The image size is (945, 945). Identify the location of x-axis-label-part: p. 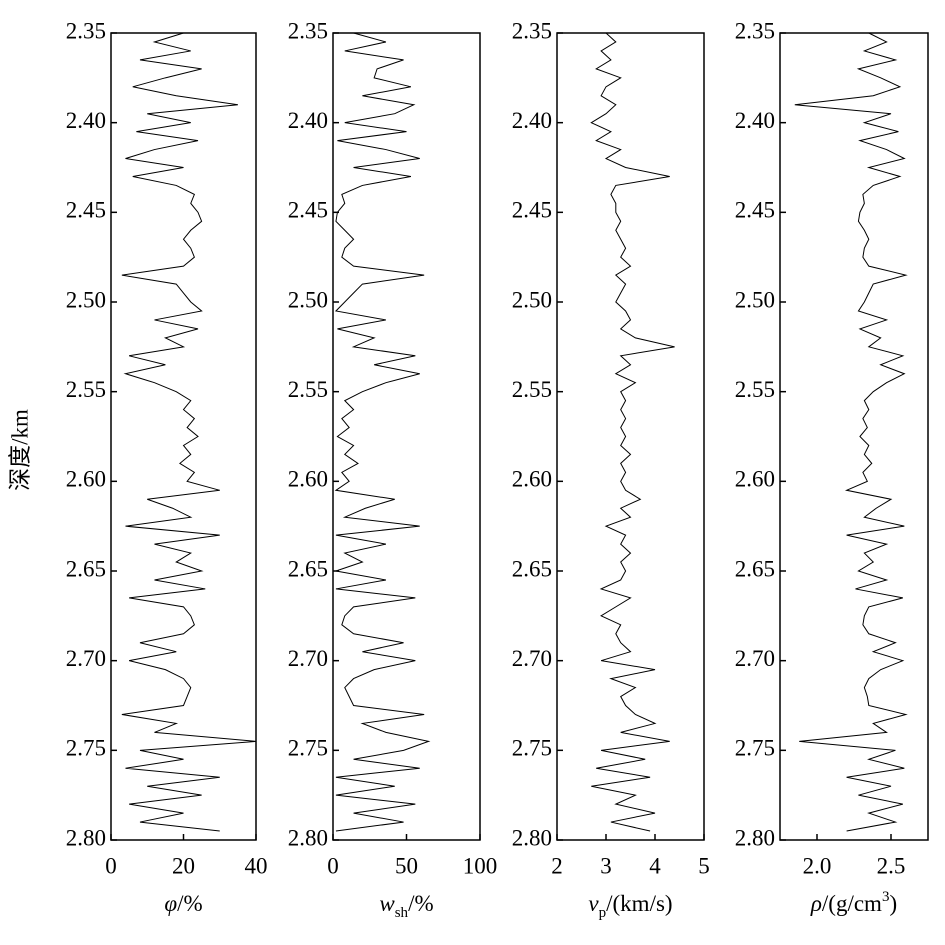
(603, 913).